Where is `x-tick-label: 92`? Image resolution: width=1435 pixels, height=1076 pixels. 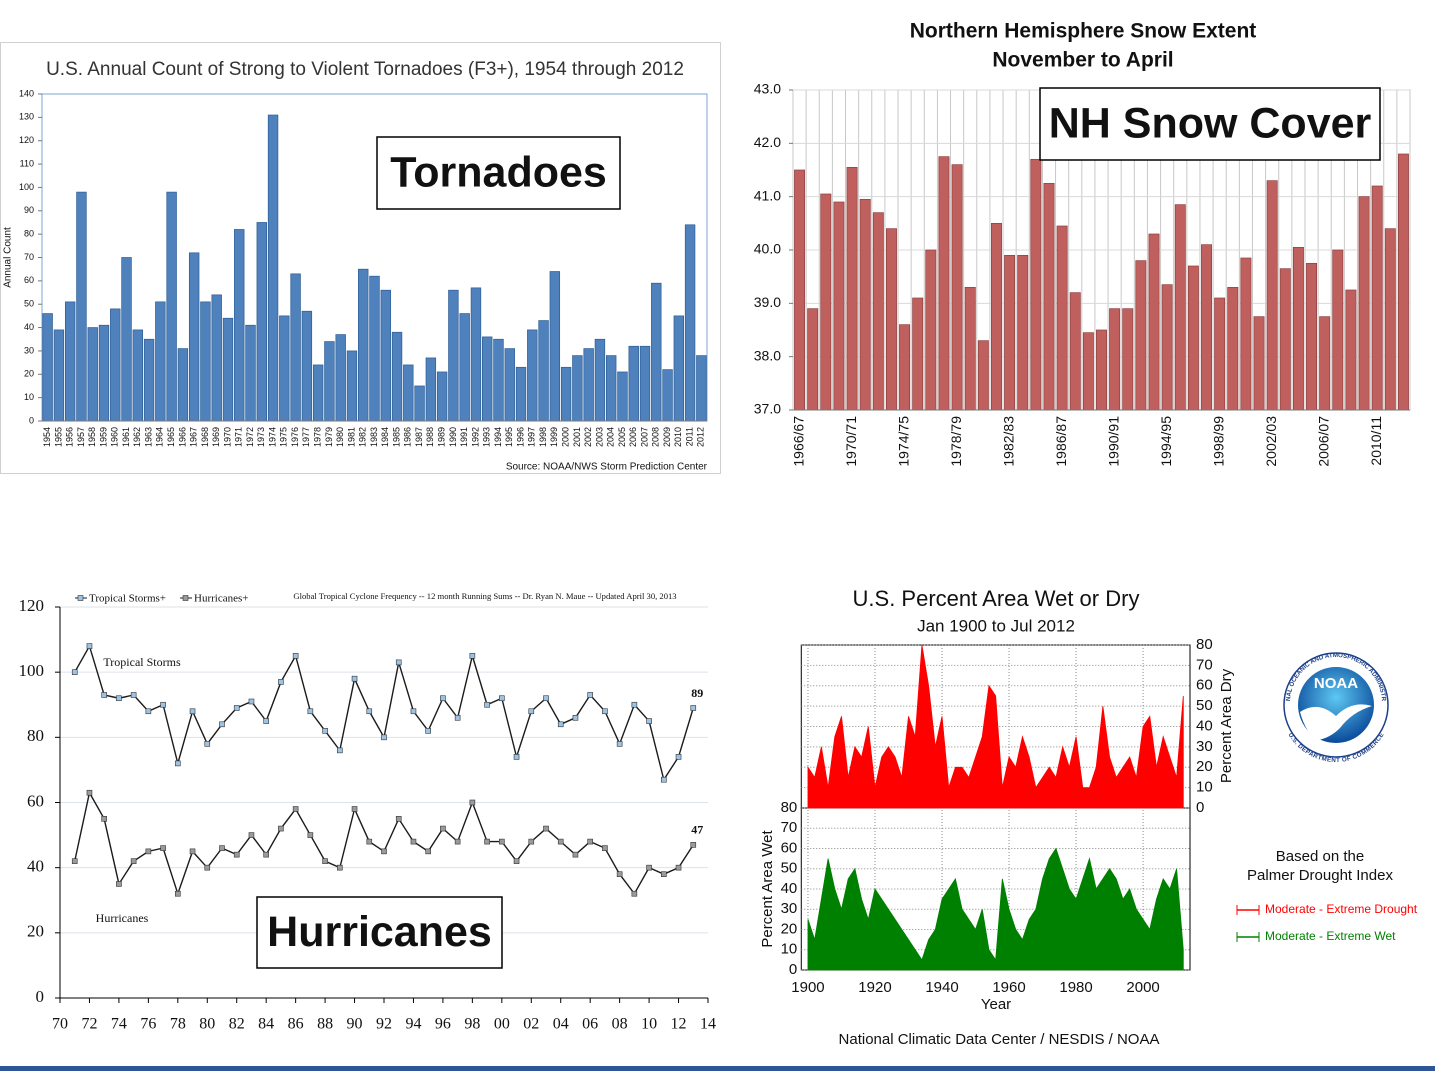 x-tick-label: 92 is located at coordinates (384, 1024).